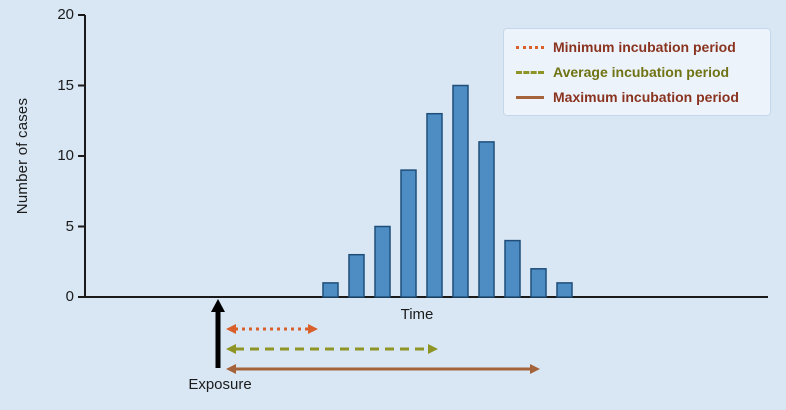 The height and width of the screenshot is (410, 786). Describe the element at coordinates (272, 329) in the screenshot. I see `minimum-incubation-arrow` at that location.